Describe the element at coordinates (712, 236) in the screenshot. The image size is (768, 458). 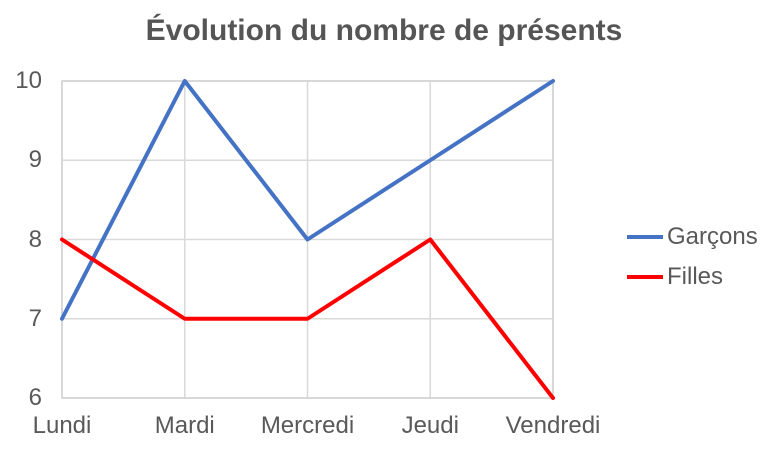
I see `legend-label: Garçons` at that location.